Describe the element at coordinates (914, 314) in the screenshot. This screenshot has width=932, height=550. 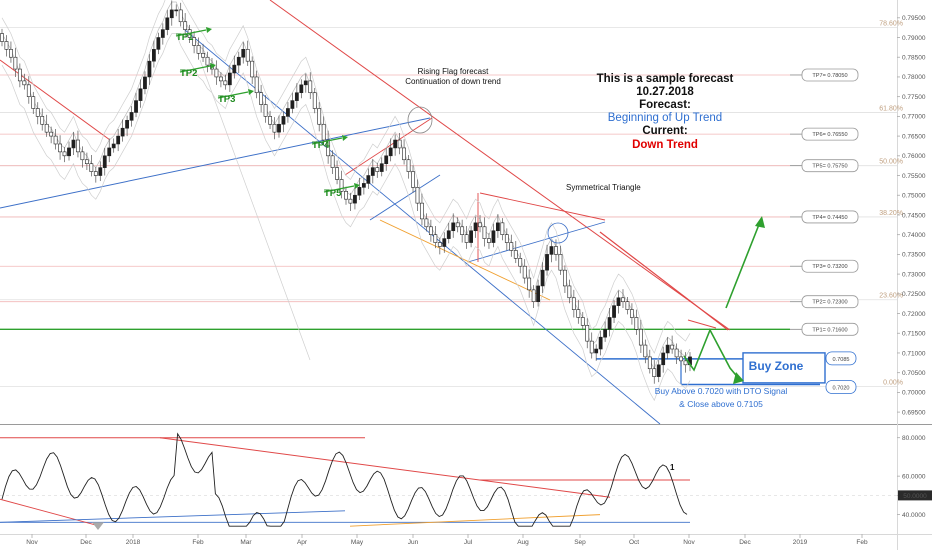
I see `price-tick-label: 0.72000` at that location.